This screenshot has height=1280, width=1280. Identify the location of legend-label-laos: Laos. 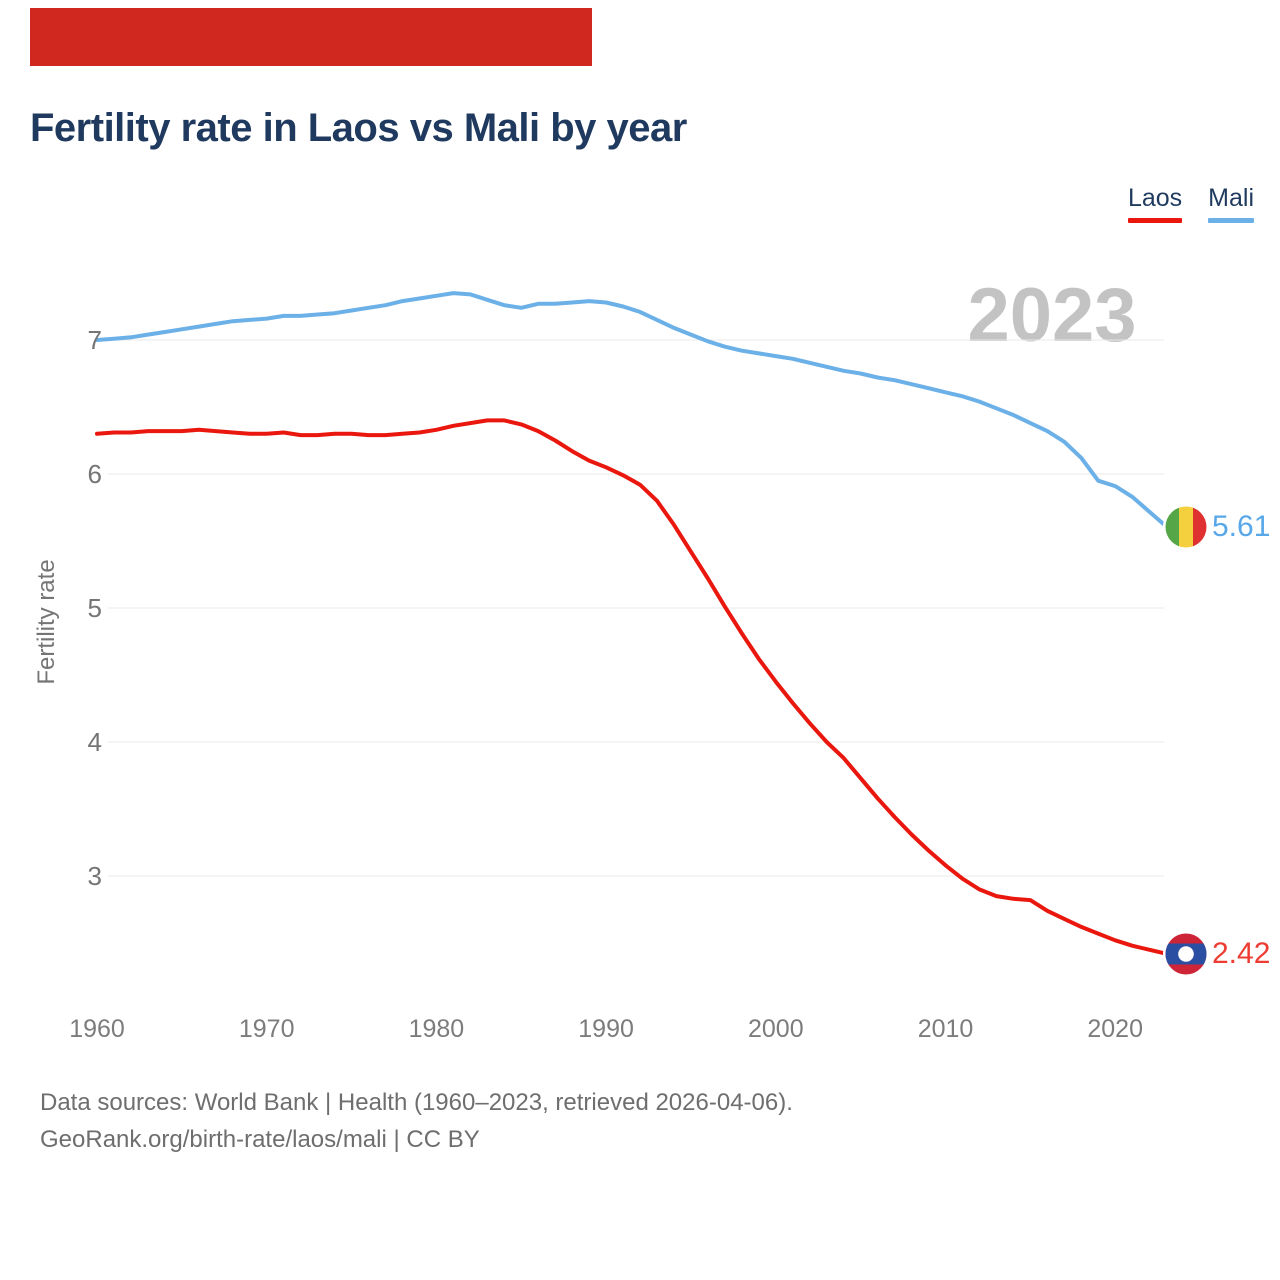
(1155, 198).